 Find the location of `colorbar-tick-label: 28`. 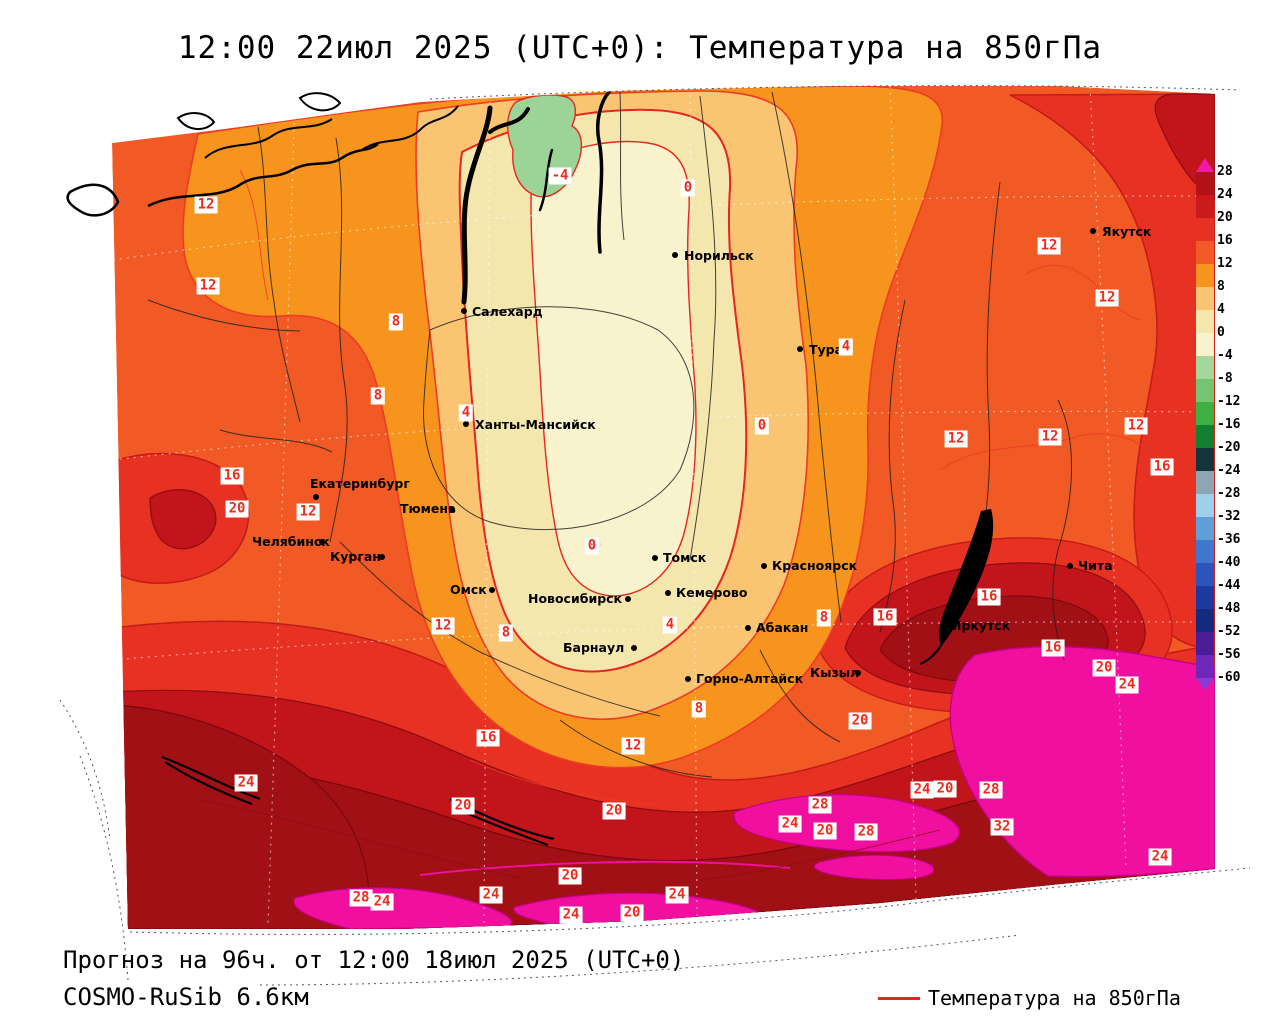

colorbar-tick-label: 28 is located at coordinates (1225, 171).